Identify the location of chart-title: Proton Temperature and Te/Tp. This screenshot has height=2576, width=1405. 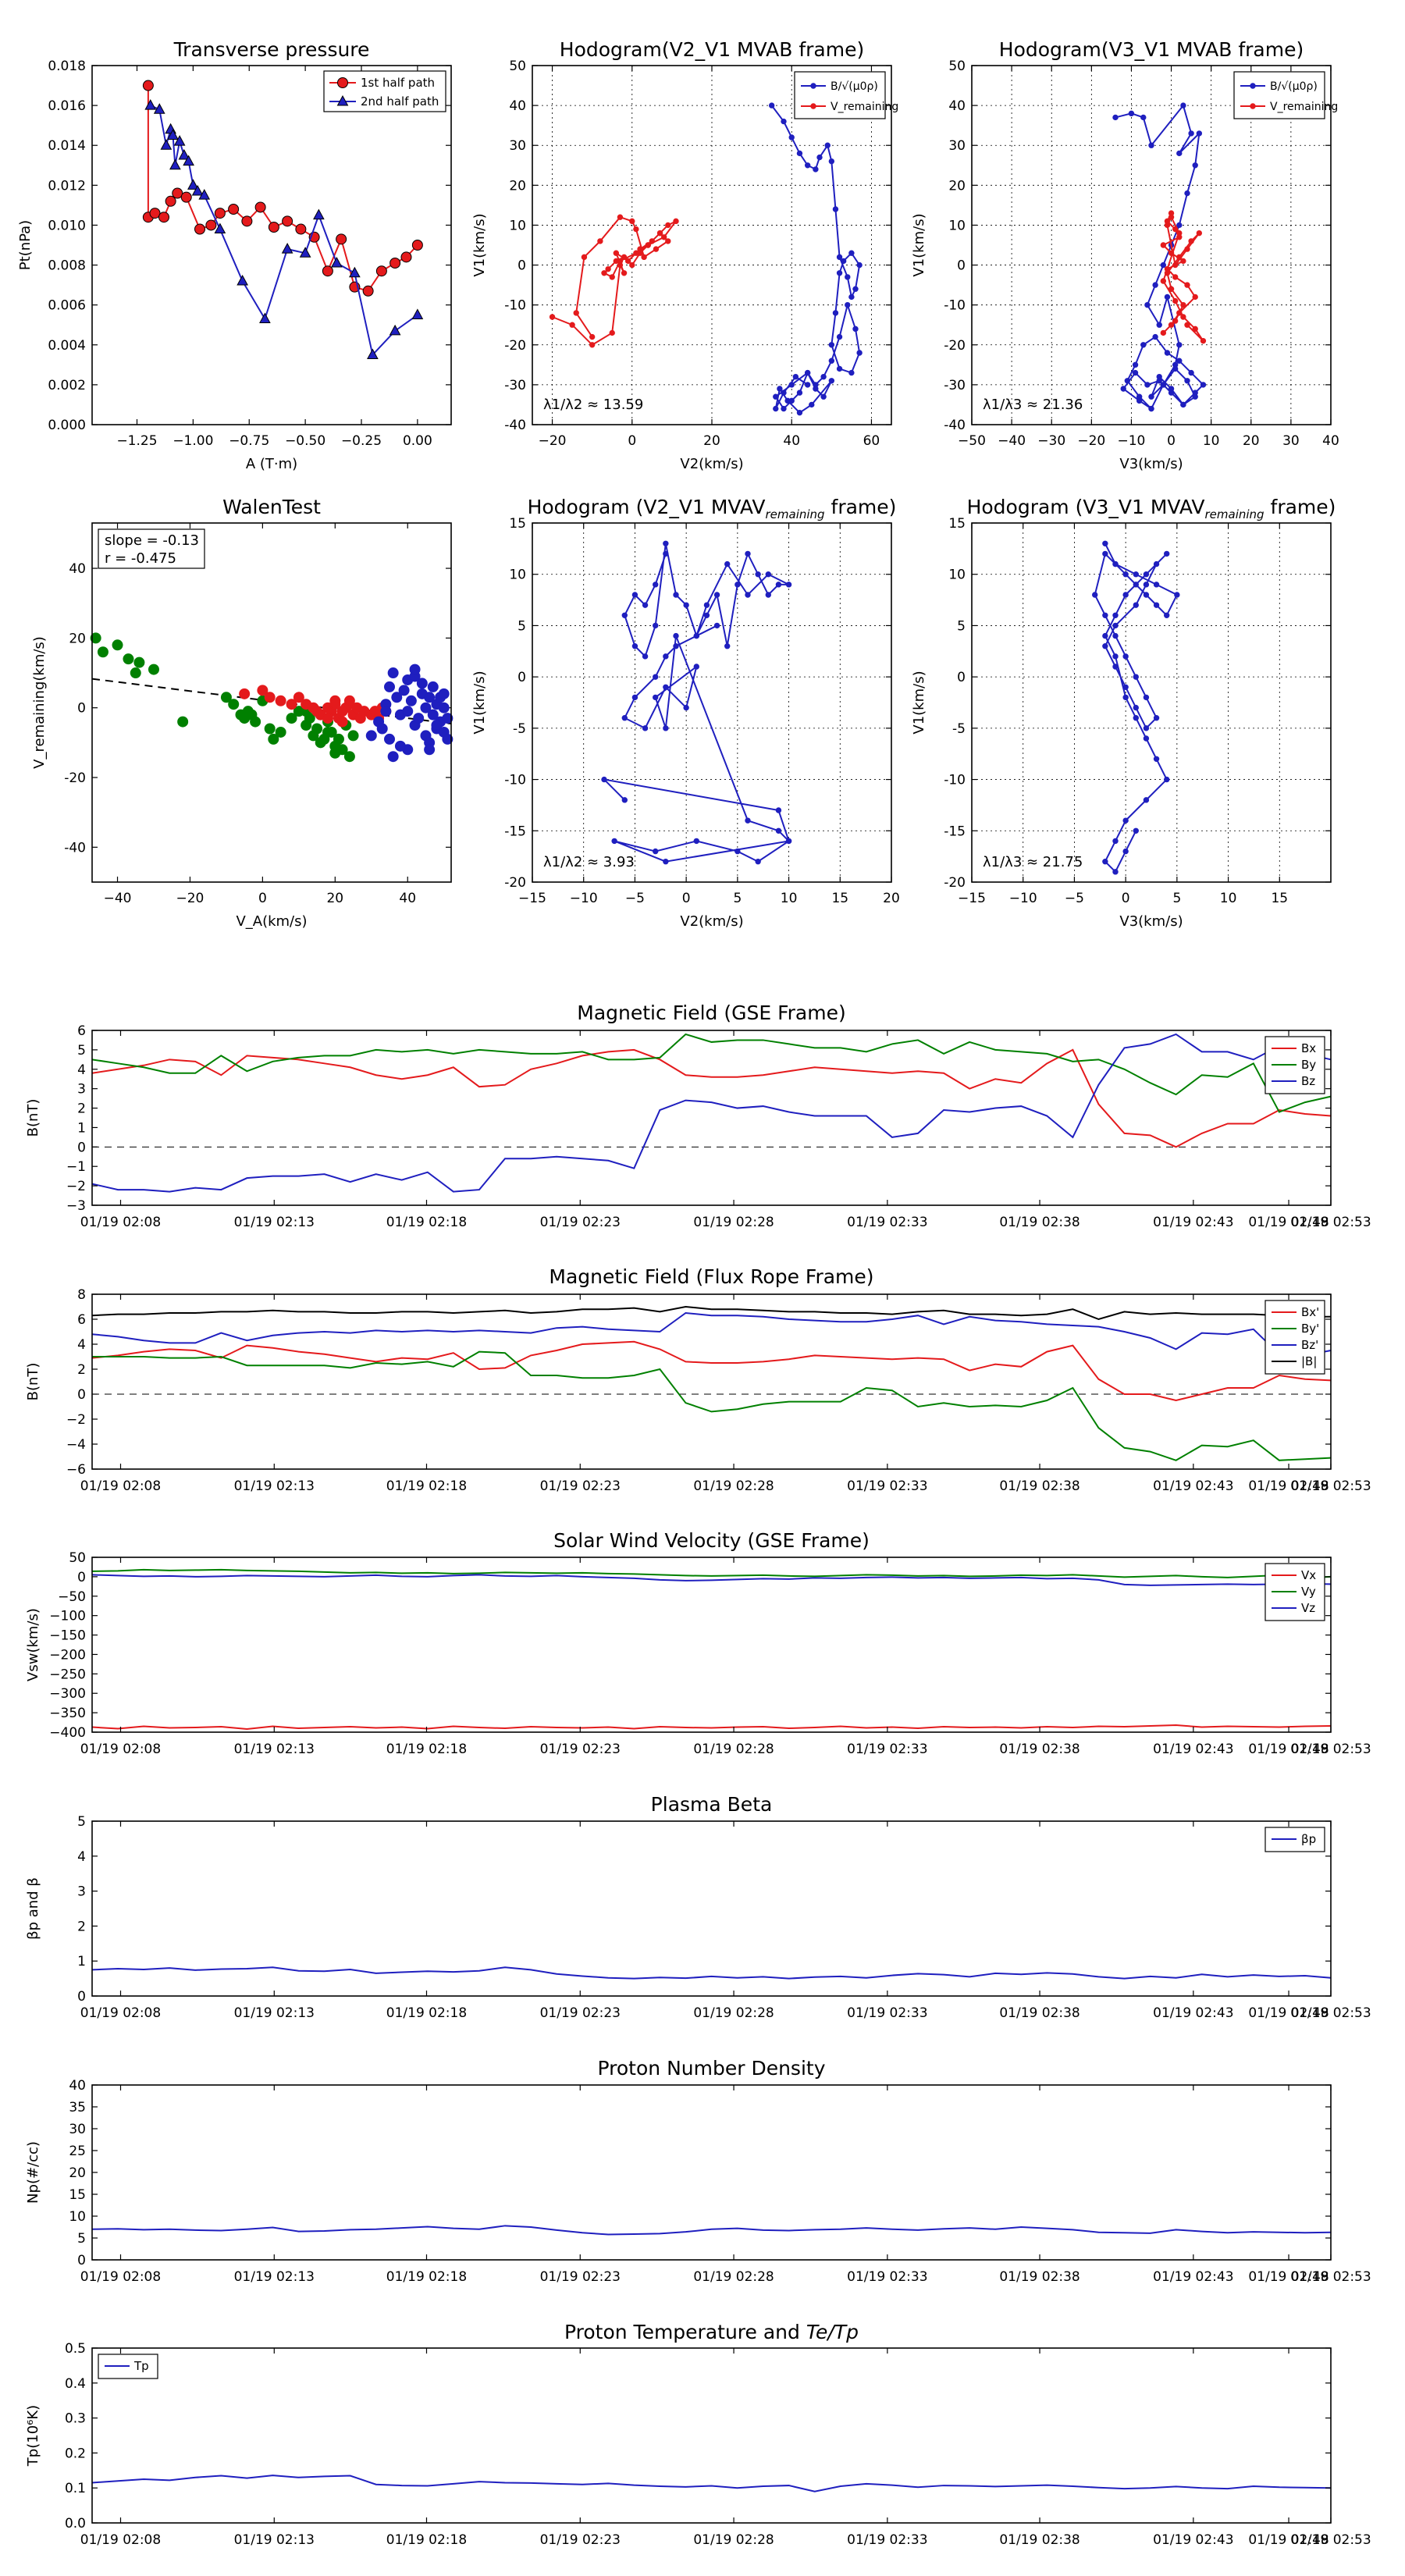
(712, 2332).